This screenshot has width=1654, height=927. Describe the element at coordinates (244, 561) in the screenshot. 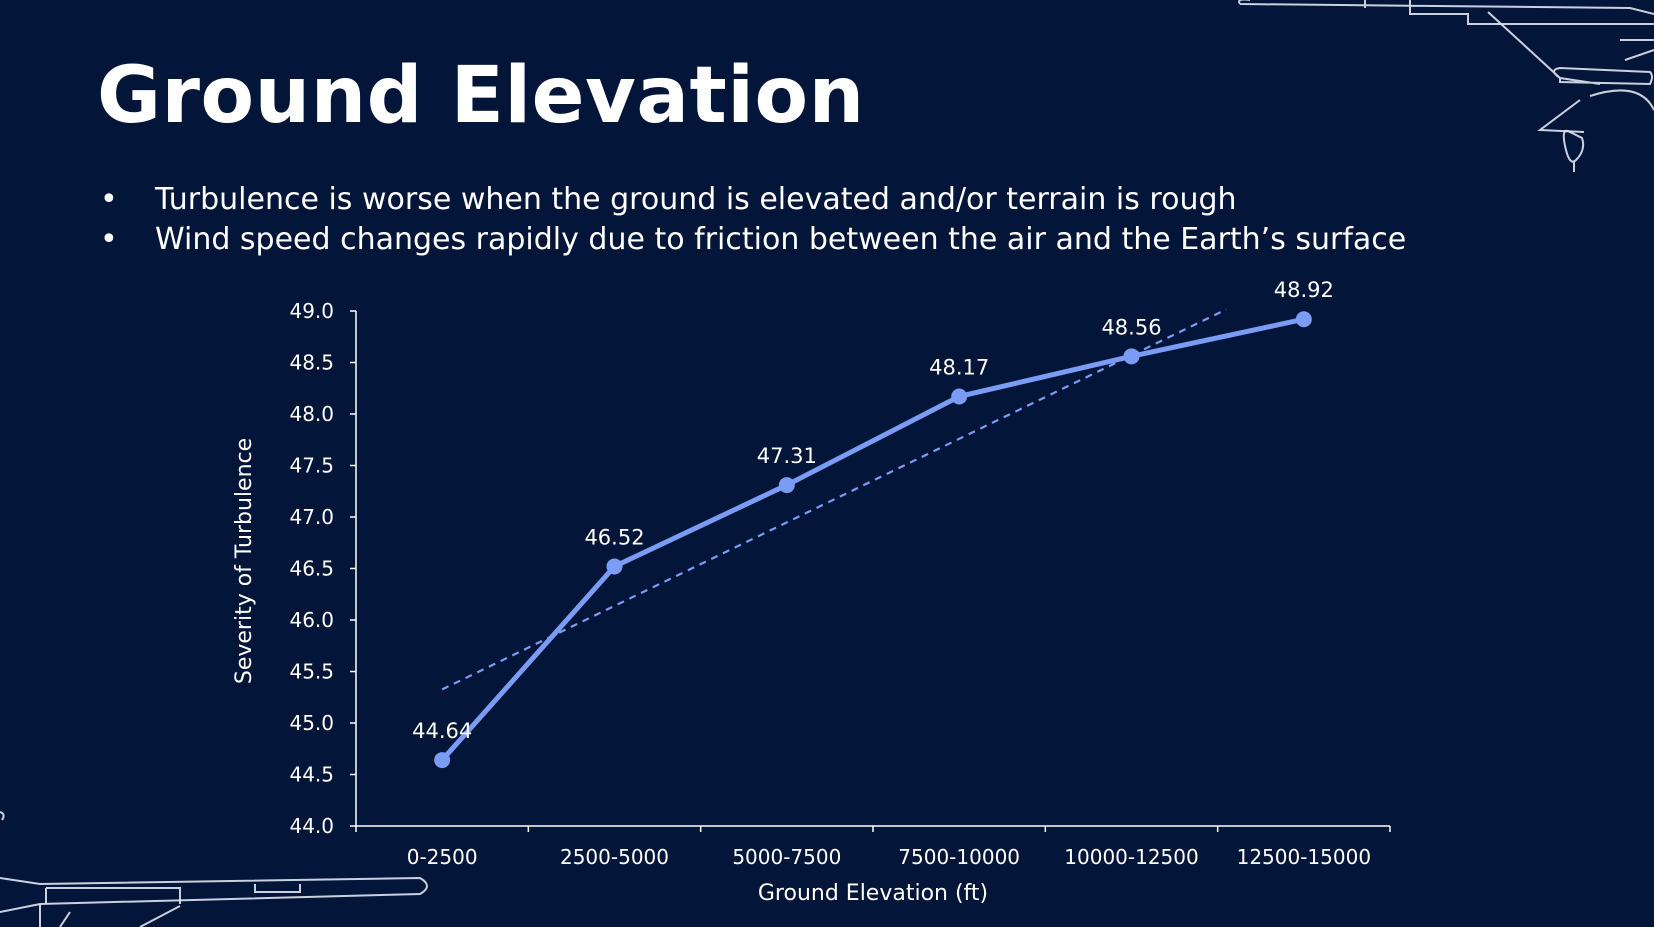

I see `y-axis-title: Severity of Turbulence` at that location.